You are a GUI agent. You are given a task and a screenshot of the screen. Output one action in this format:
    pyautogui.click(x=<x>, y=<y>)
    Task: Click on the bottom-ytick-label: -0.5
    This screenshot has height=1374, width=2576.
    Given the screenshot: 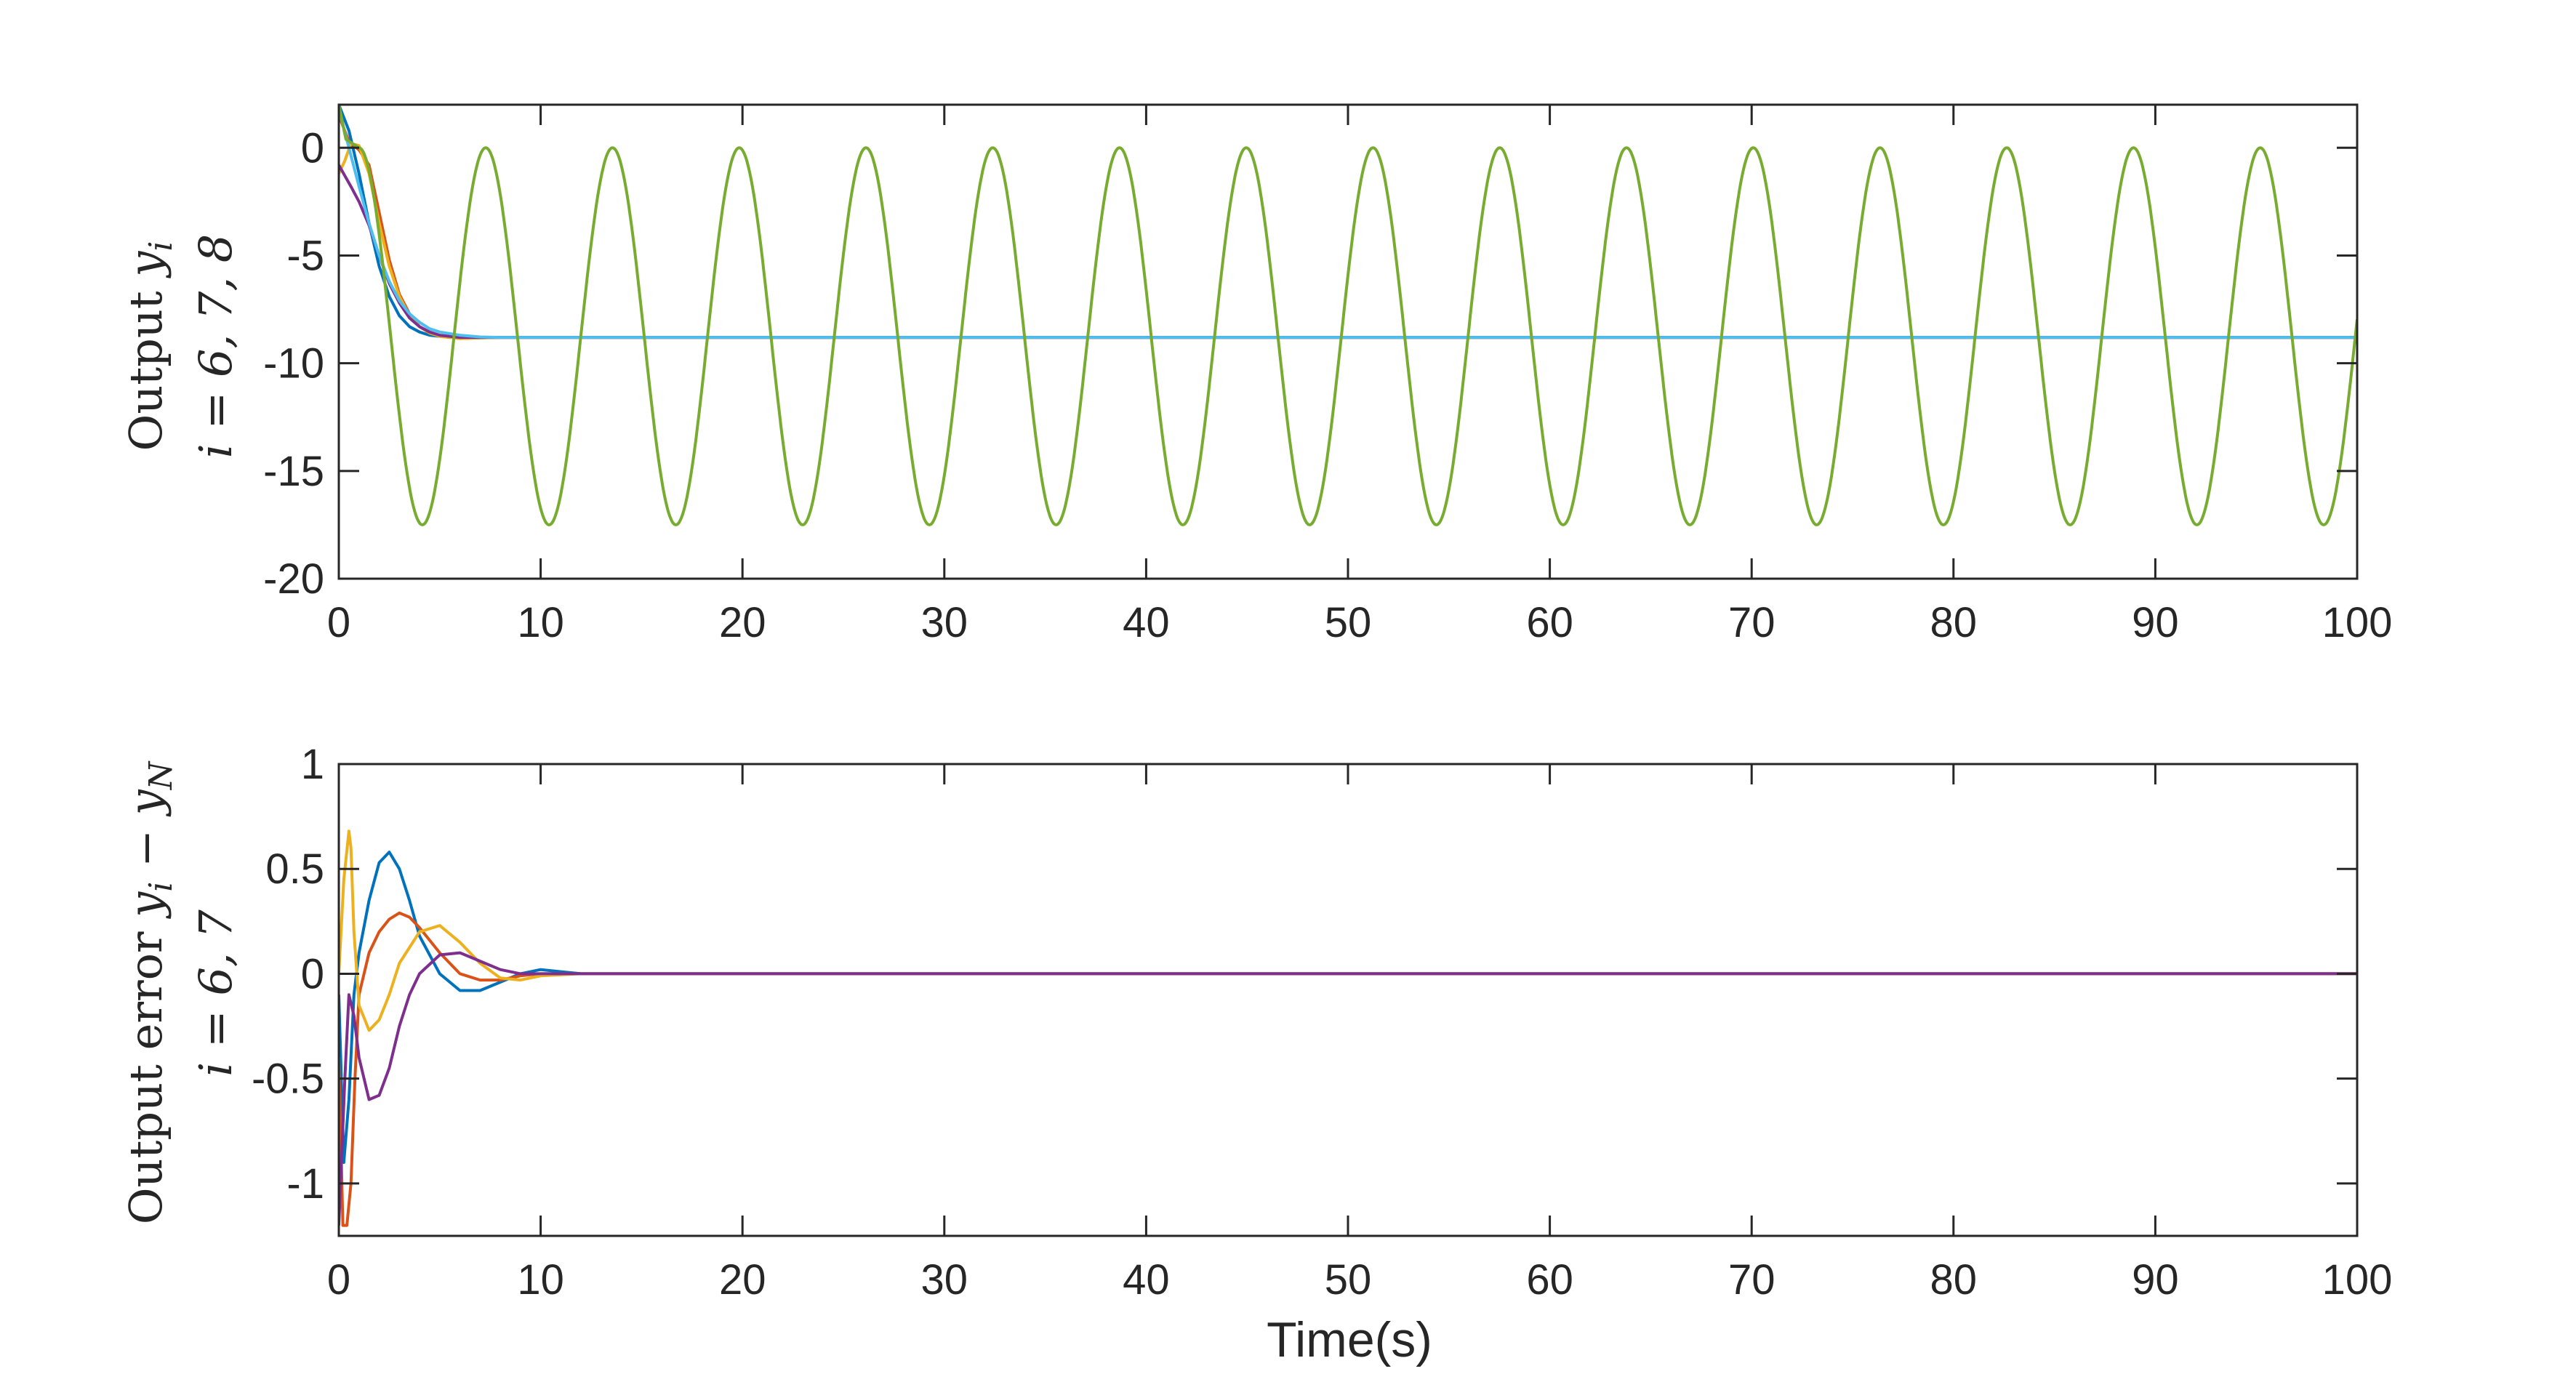 What is the action you would take?
    pyautogui.click(x=288, y=1079)
    